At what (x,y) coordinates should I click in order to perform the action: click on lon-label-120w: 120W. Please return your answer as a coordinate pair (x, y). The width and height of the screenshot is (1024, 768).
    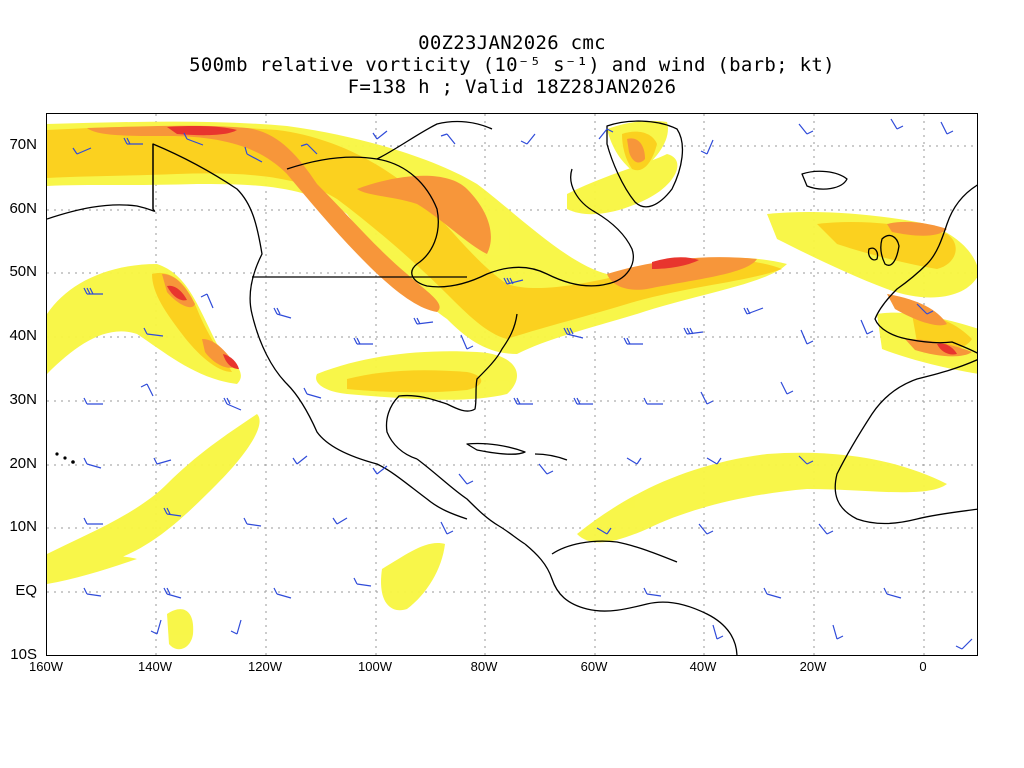
    Looking at the image, I should click on (265, 666).